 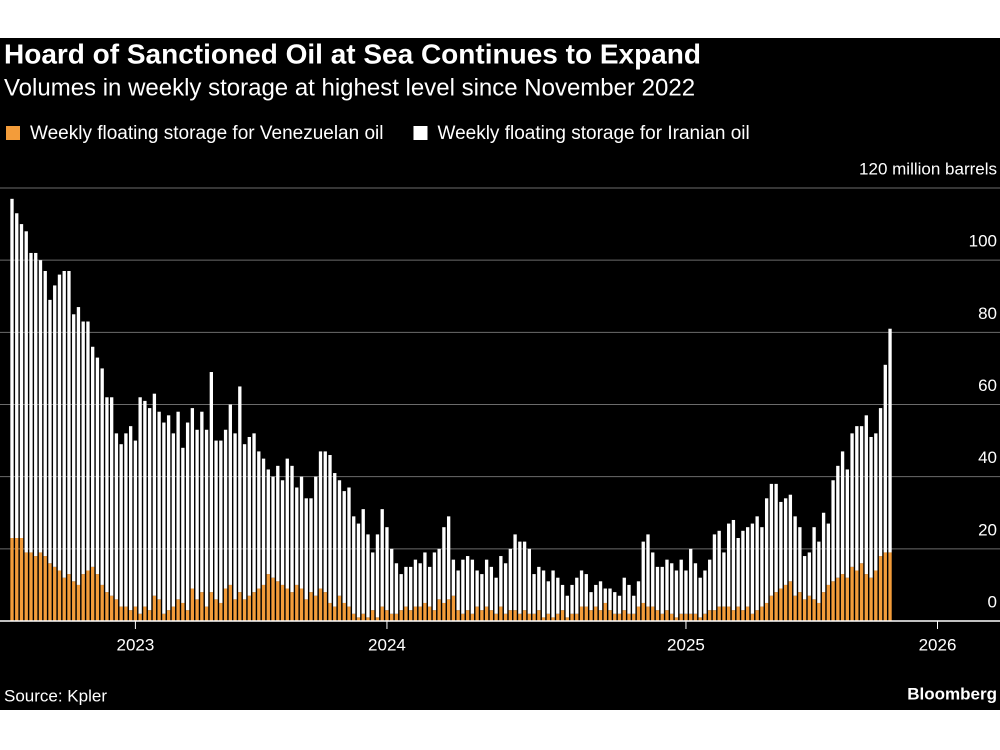 What do you see at coordinates (135, 644) in the screenshot?
I see `x-tick-label: 2023` at bounding box center [135, 644].